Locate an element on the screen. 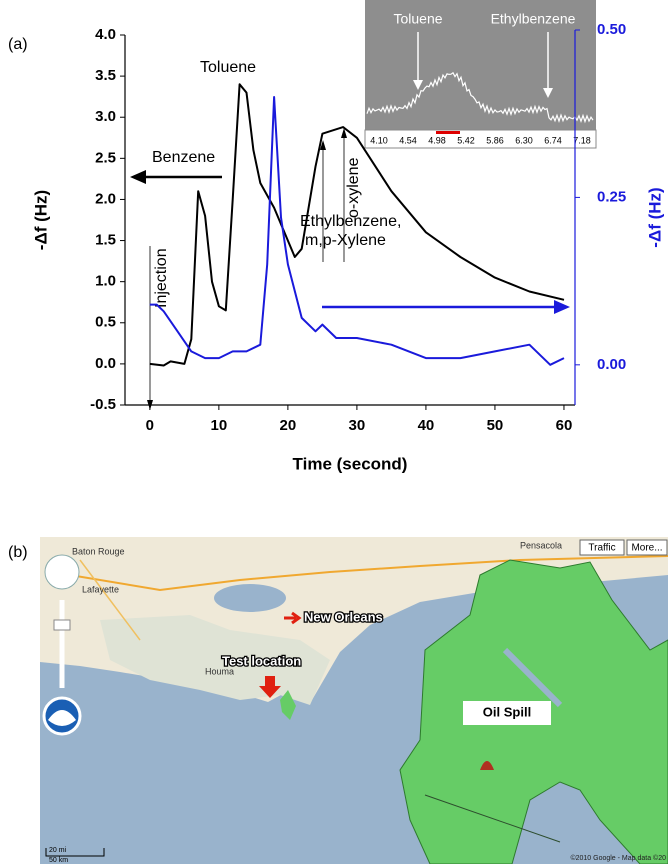 This screenshot has width=668, height=864. y-tick-label: 0.0 is located at coordinates (105, 363).